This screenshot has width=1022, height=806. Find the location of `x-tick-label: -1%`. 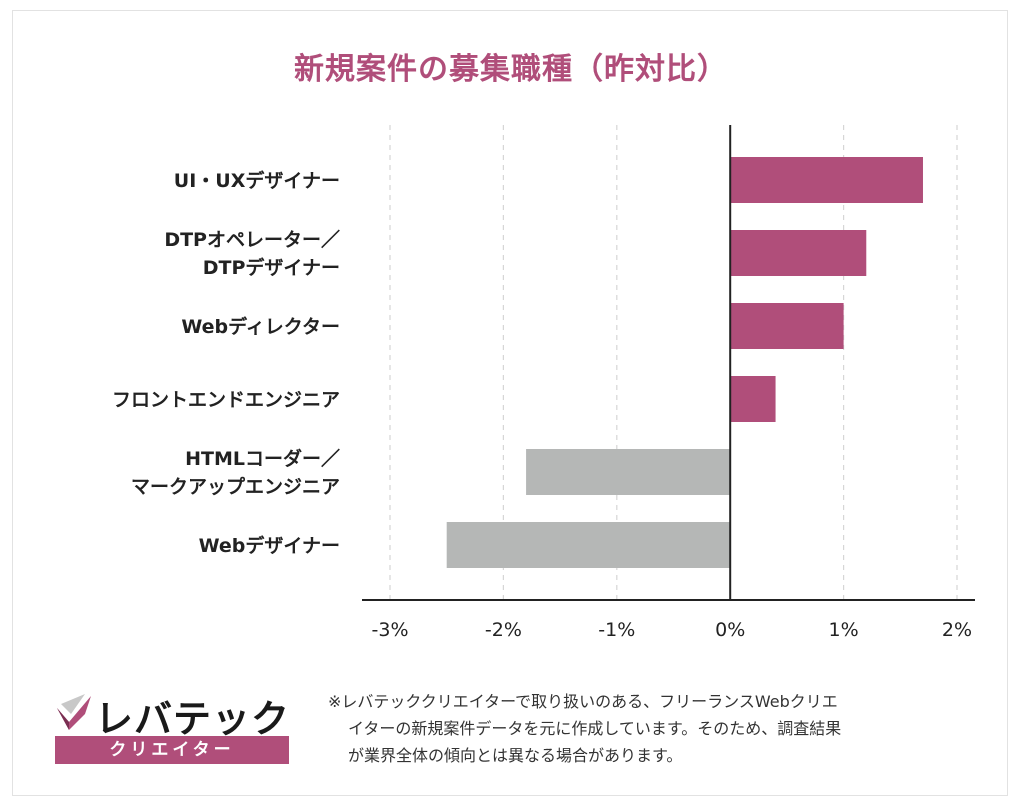

x-tick-label: -1% is located at coordinates (616, 630).